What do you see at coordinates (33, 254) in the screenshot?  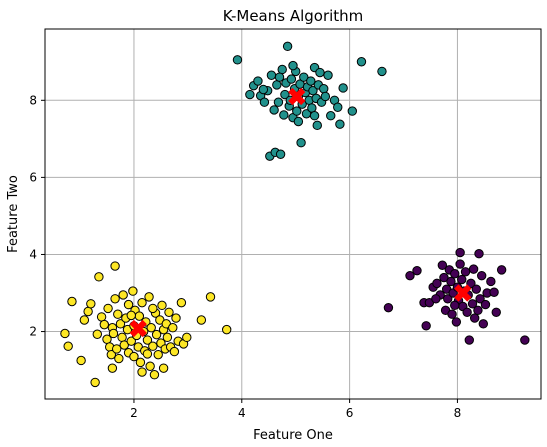 I see `y-tick-label: 4` at bounding box center [33, 254].